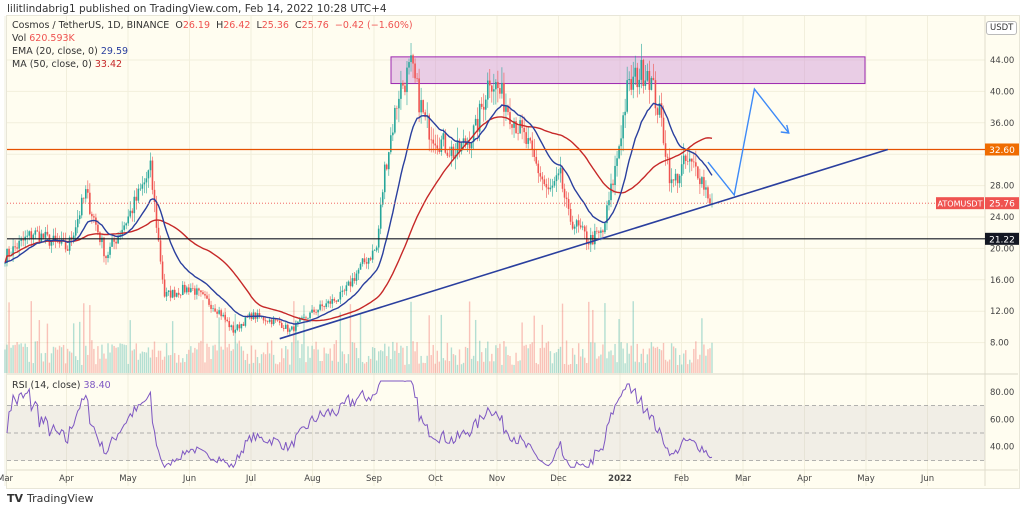 The height and width of the screenshot is (510, 1024). Describe the element at coordinates (1002, 28) in the screenshot. I see `currency-button: USDT` at that location.